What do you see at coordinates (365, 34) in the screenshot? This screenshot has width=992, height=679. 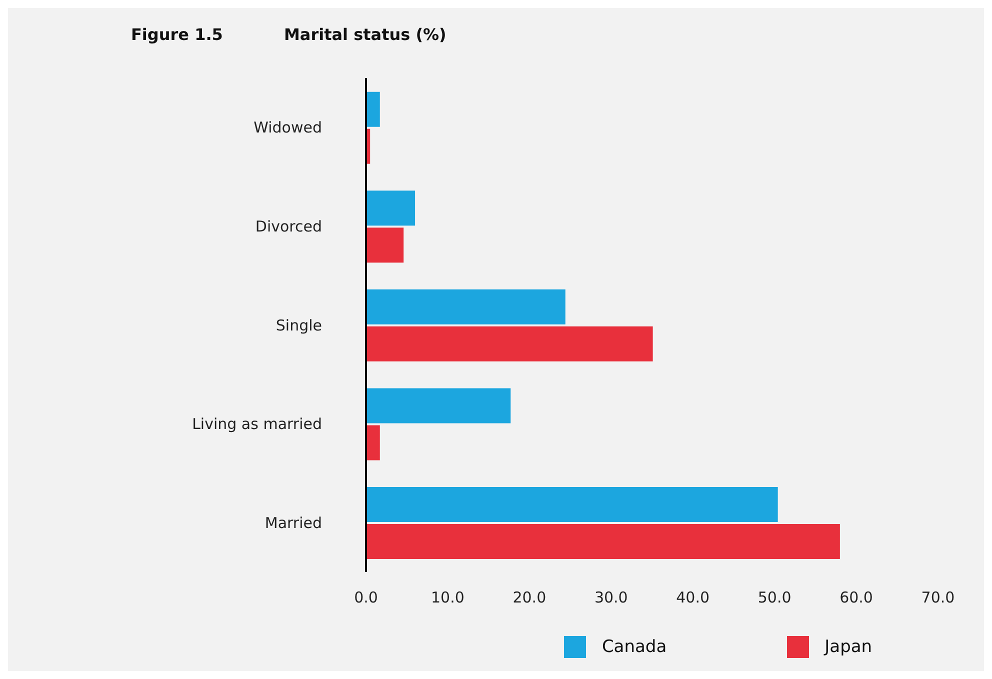 I see `chart-subtitle: Marital status (%)` at bounding box center [365, 34].